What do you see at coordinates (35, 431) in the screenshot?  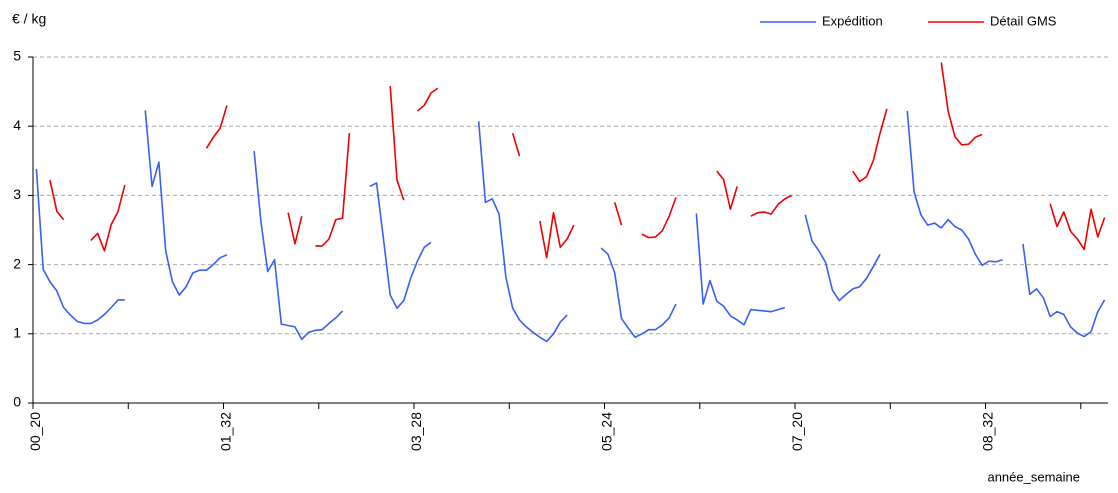 I see `x-tick-label: 00_20` at bounding box center [35, 431].